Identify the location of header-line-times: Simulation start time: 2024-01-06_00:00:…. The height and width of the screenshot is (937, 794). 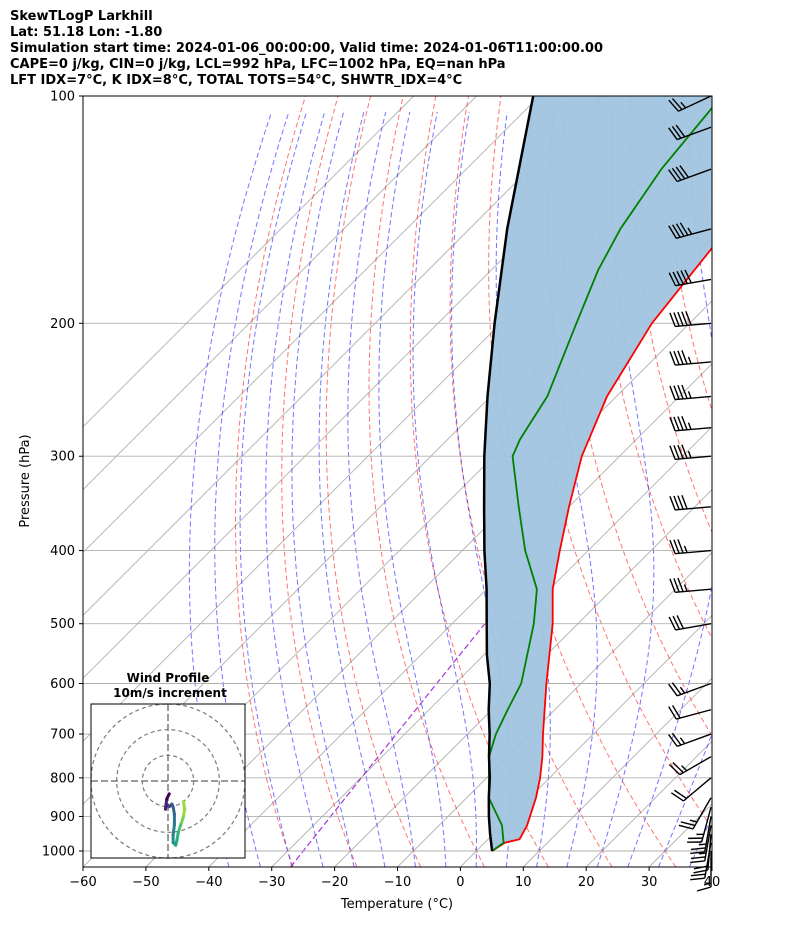
(306, 48).